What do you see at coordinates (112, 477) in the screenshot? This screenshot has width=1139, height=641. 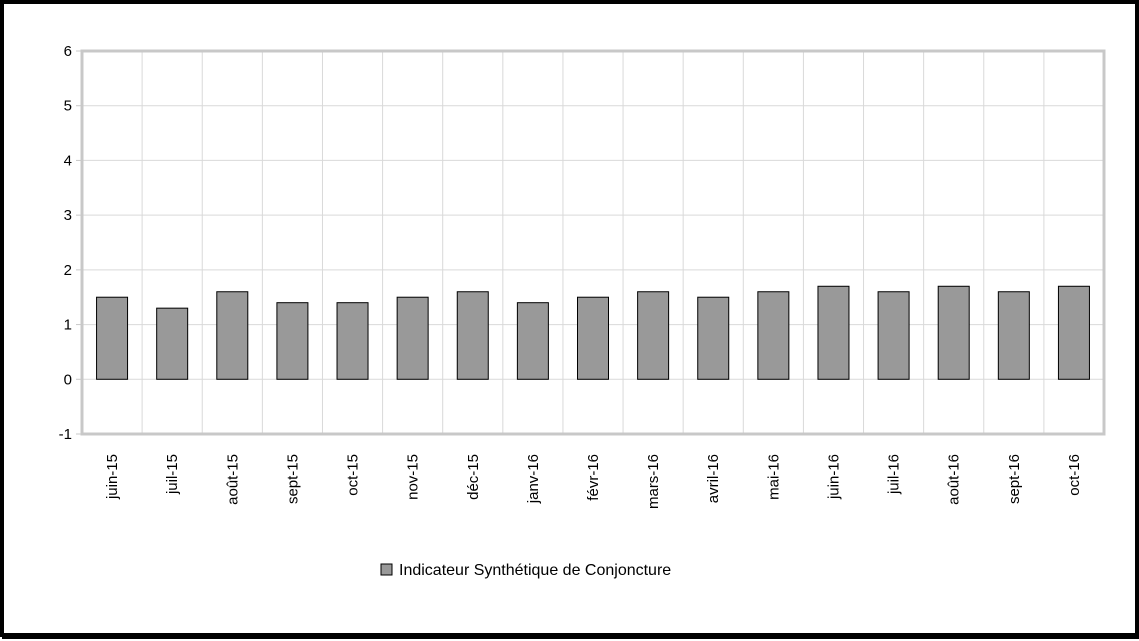 I see `x-tick-label: juin-15` at bounding box center [112, 477].